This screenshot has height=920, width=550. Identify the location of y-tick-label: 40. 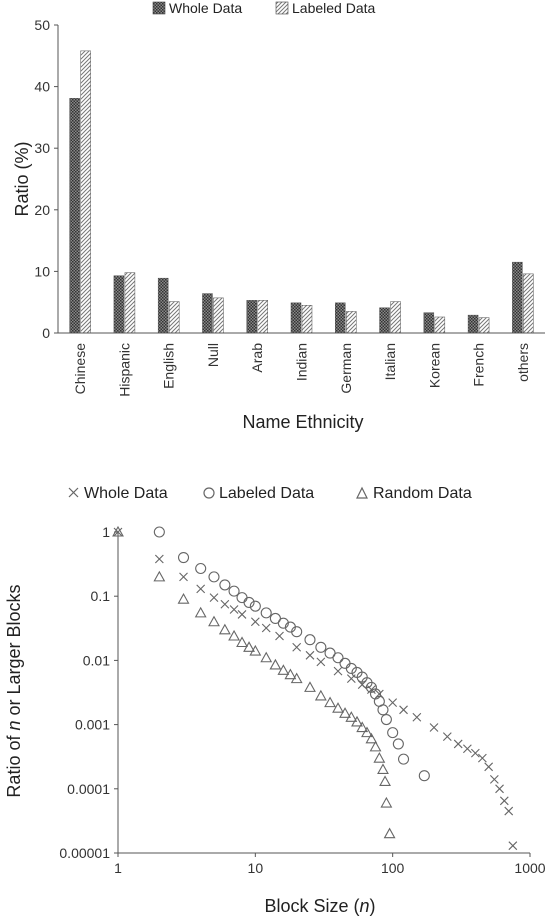
(42, 87).